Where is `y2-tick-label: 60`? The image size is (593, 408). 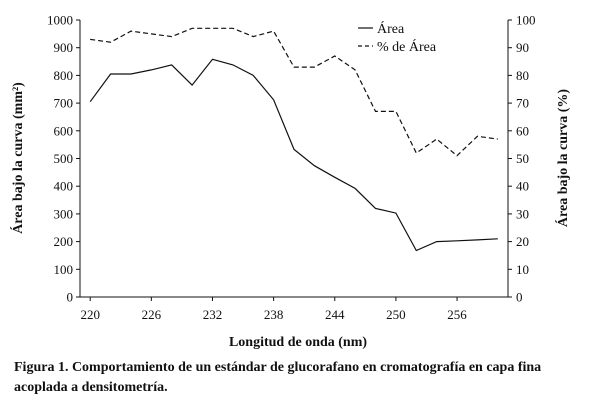 y2-tick-label: 60 is located at coordinates (522, 130).